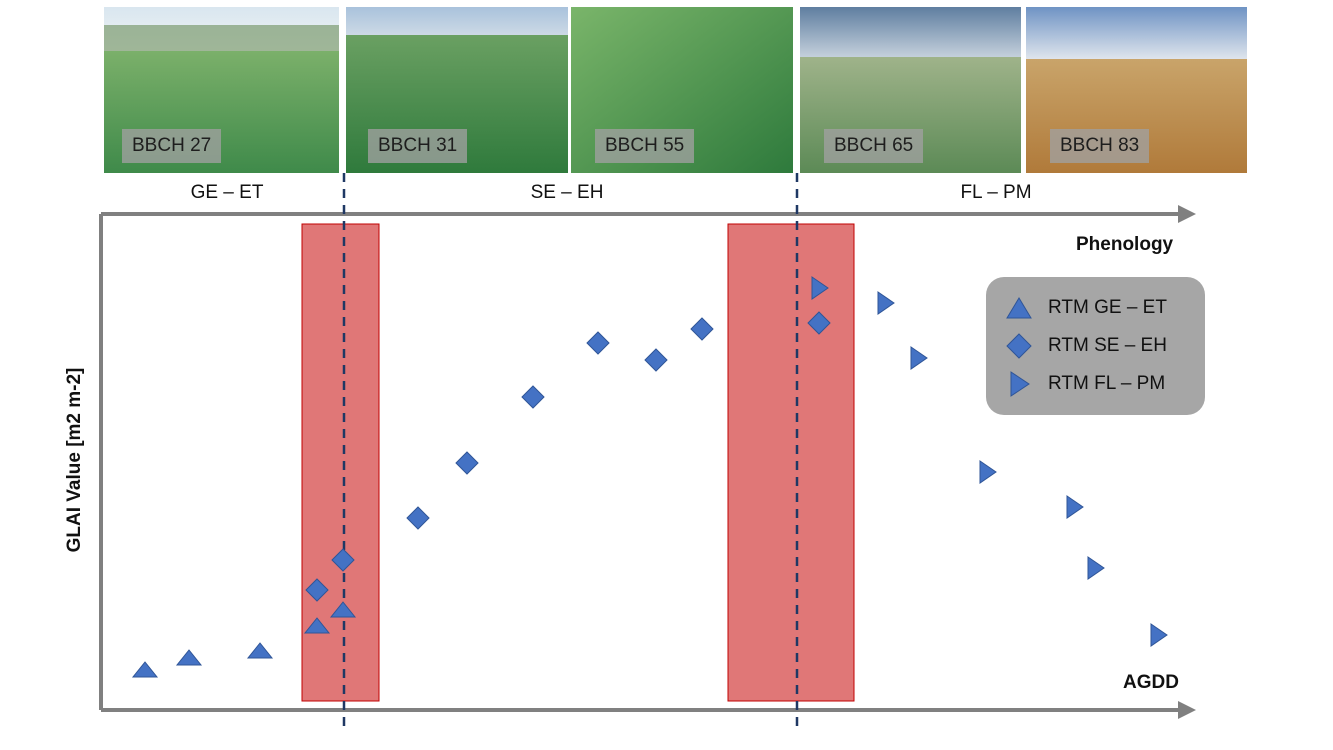 The height and width of the screenshot is (750, 1333). Describe the element at coordinates (567, 192) in the screenshot. I see `phase-label-se-eh: SE – EH` at that location.